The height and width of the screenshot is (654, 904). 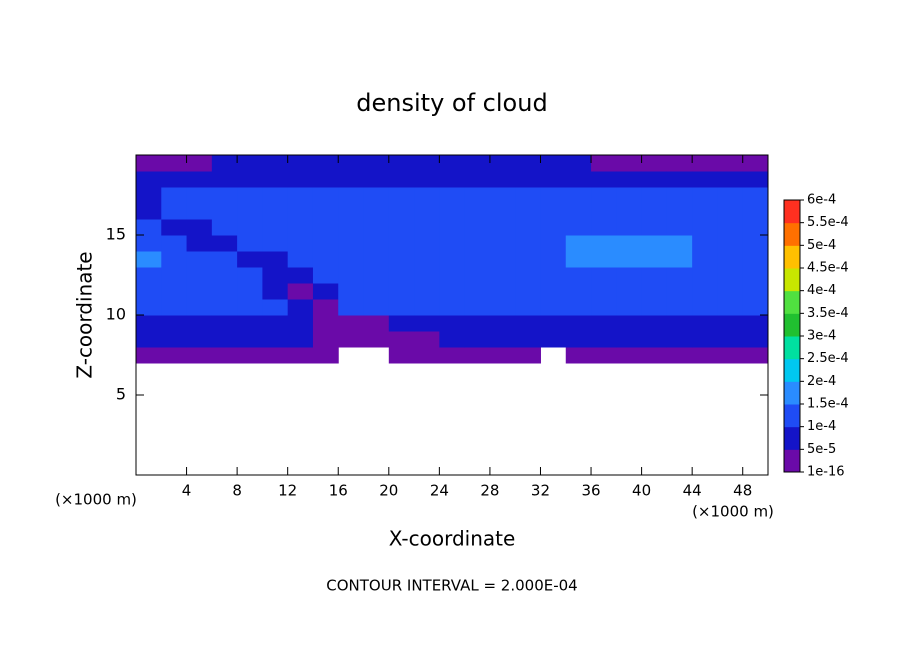 What do you see at coordinates (540, 491) in the screenshot?
I see `x-tick-label: 32` at bounding box center [540, 491].